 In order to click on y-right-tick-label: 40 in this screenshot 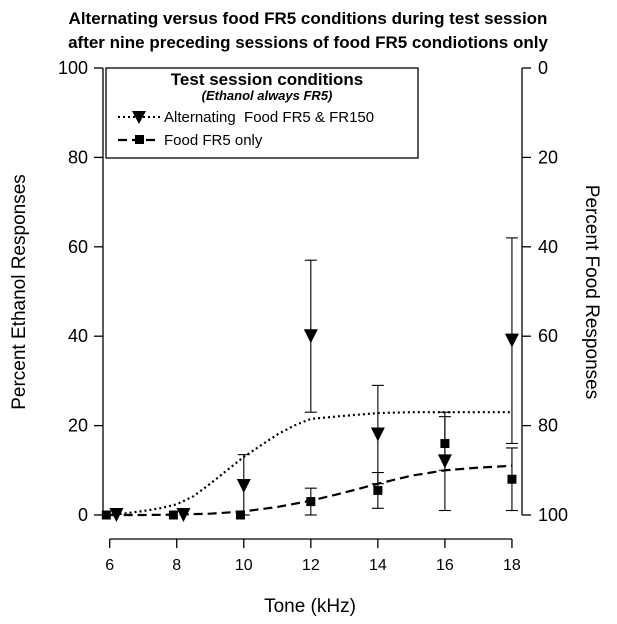, I will do `click(548, 247)`.